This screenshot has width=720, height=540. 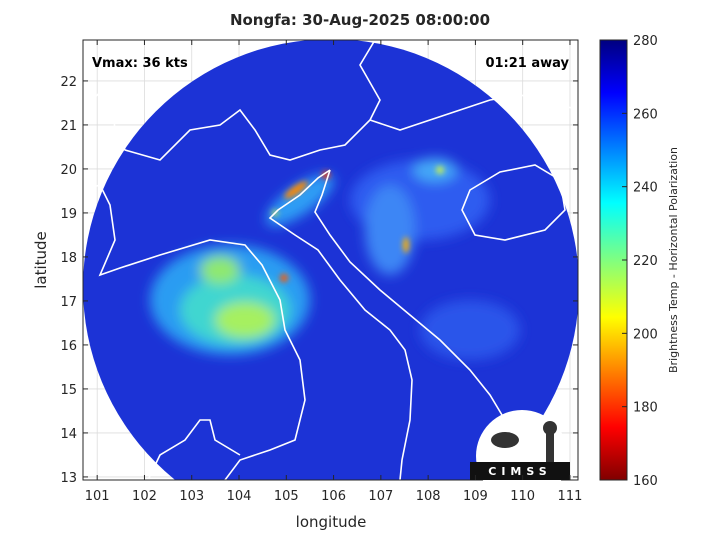 I want to click on x-tick-label: 102, so click(x=144, y=496).